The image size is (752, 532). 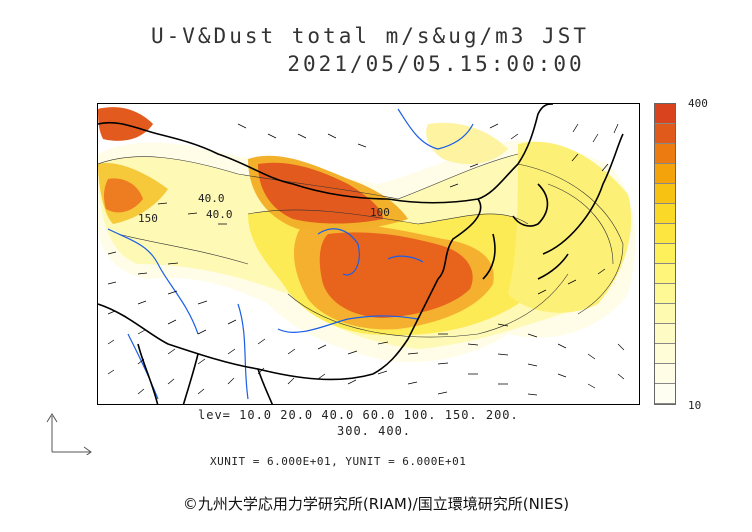 I want to click on chart-title: U-V&Dust total m/s&ug/m3 JST, so click(x=369, y=36).